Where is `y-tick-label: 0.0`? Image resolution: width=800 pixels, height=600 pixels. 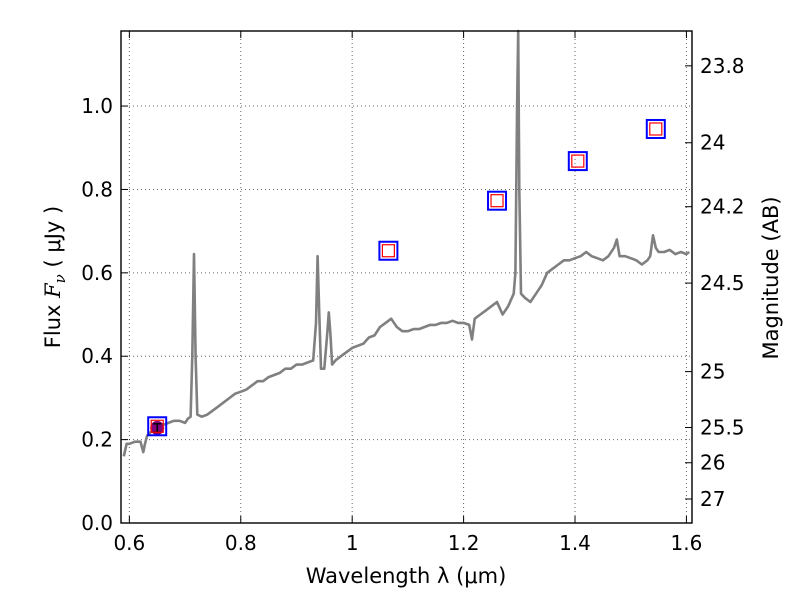
y-tick-label: 0.0 is located at coordinates (97, 523).